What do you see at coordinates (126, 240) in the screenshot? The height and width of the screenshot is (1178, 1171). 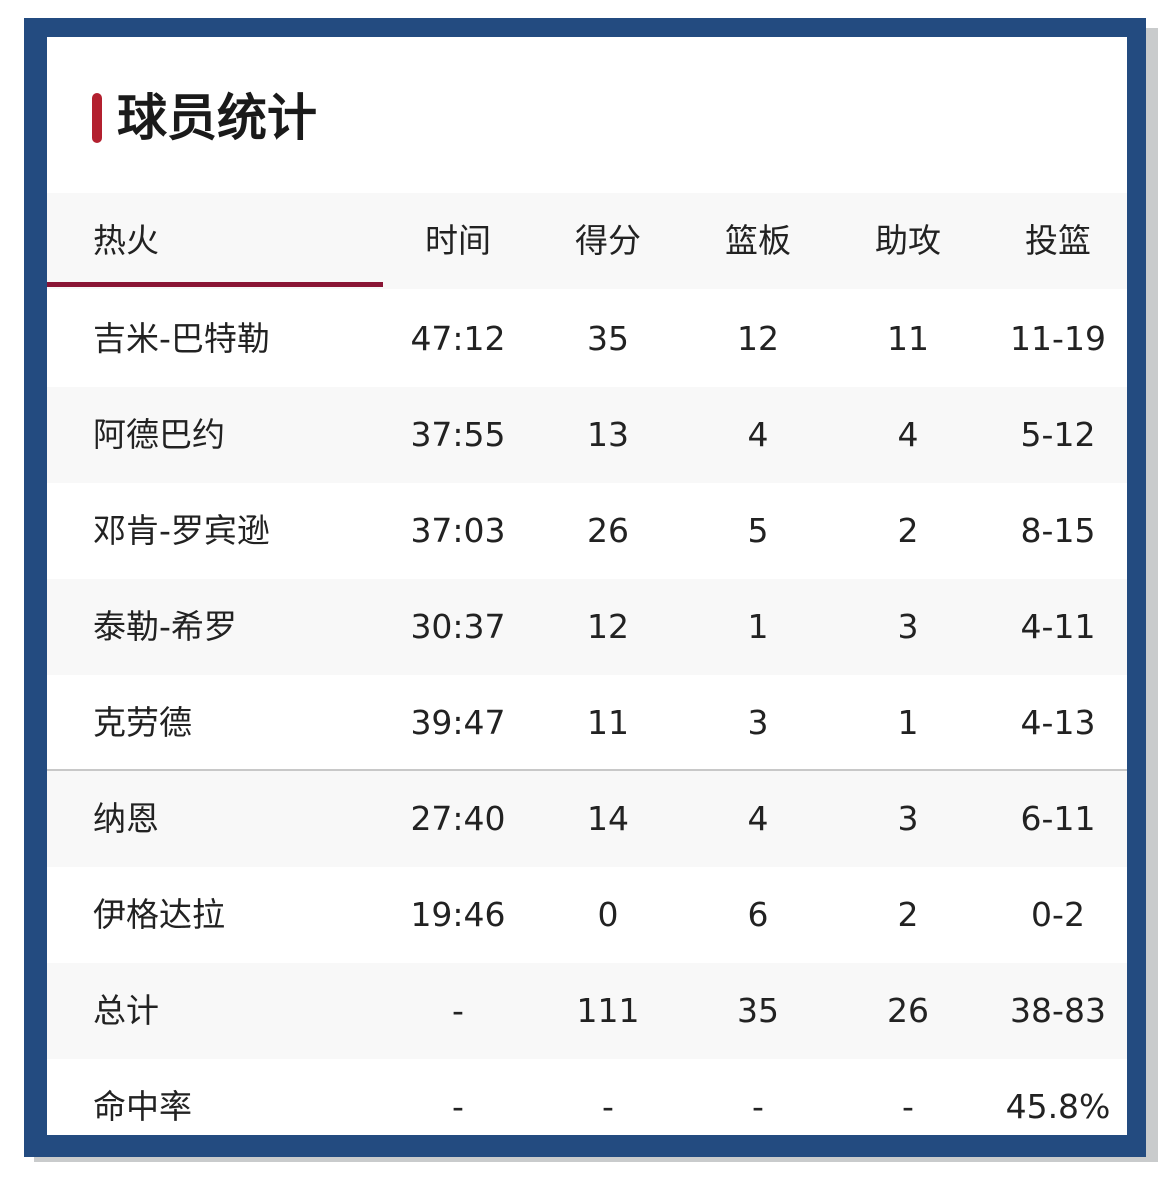 I see `tab-team: 热火` at bounding box center [126, 240].